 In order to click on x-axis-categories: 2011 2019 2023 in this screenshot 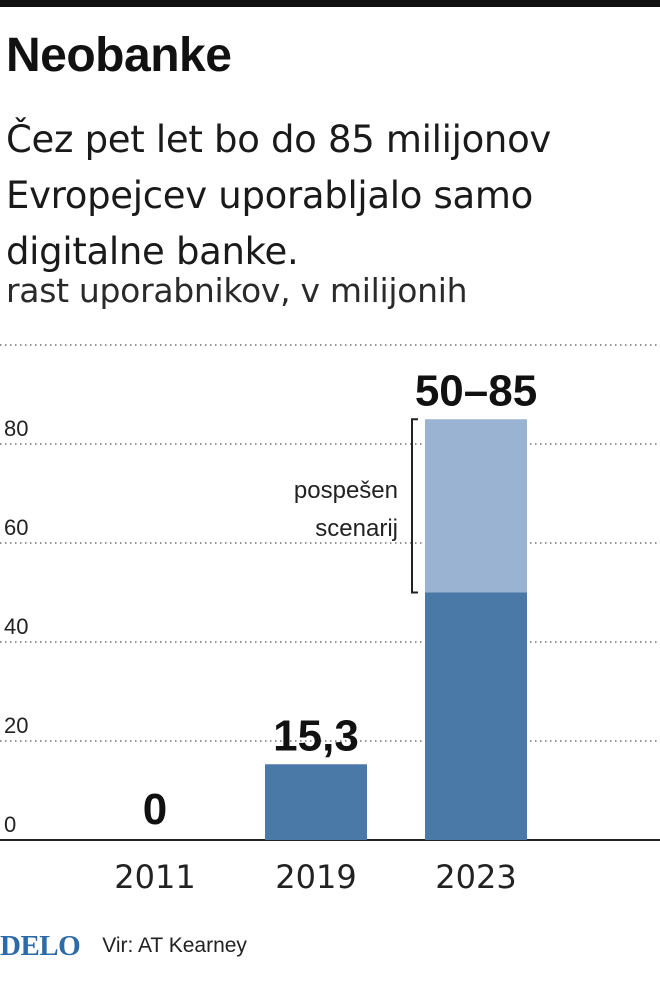, I will do `click(315, 877)`.